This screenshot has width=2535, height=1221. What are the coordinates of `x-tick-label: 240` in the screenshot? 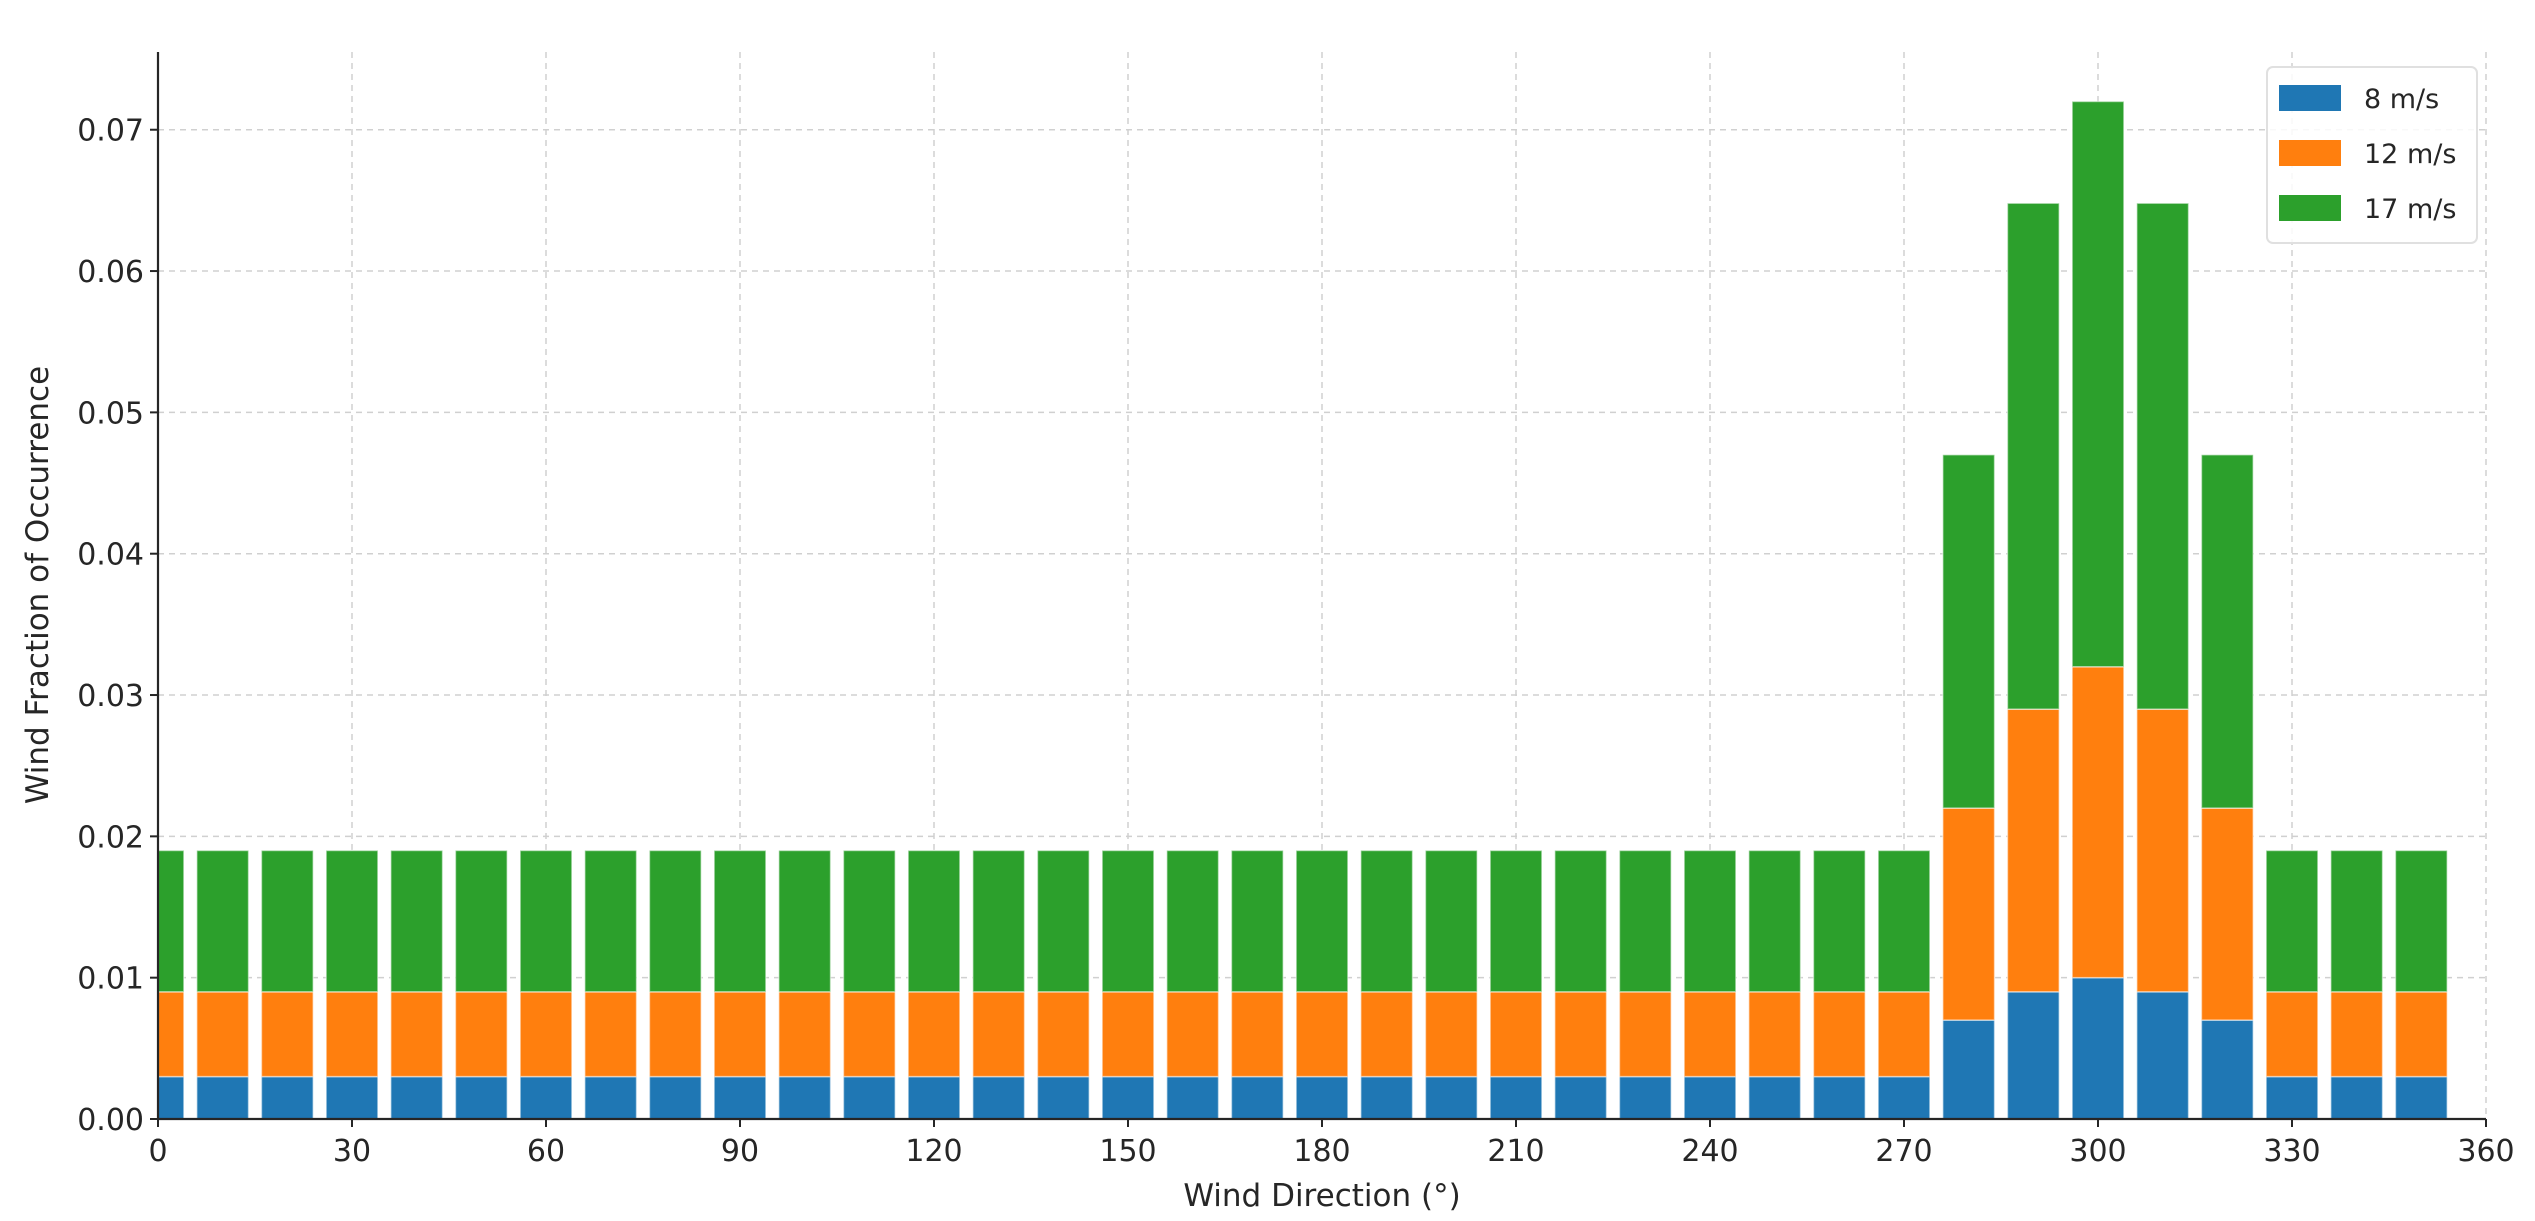 It's located at (1709, 1151).